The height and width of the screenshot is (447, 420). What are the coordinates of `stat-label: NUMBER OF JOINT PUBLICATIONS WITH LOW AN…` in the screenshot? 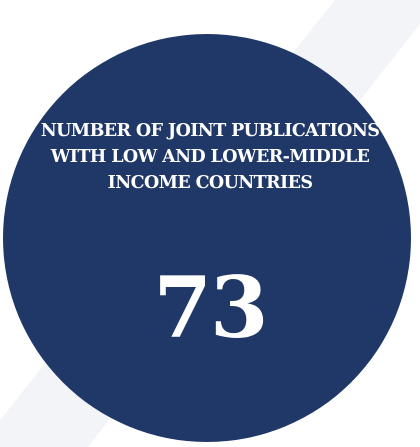 It's located at (210, 157).